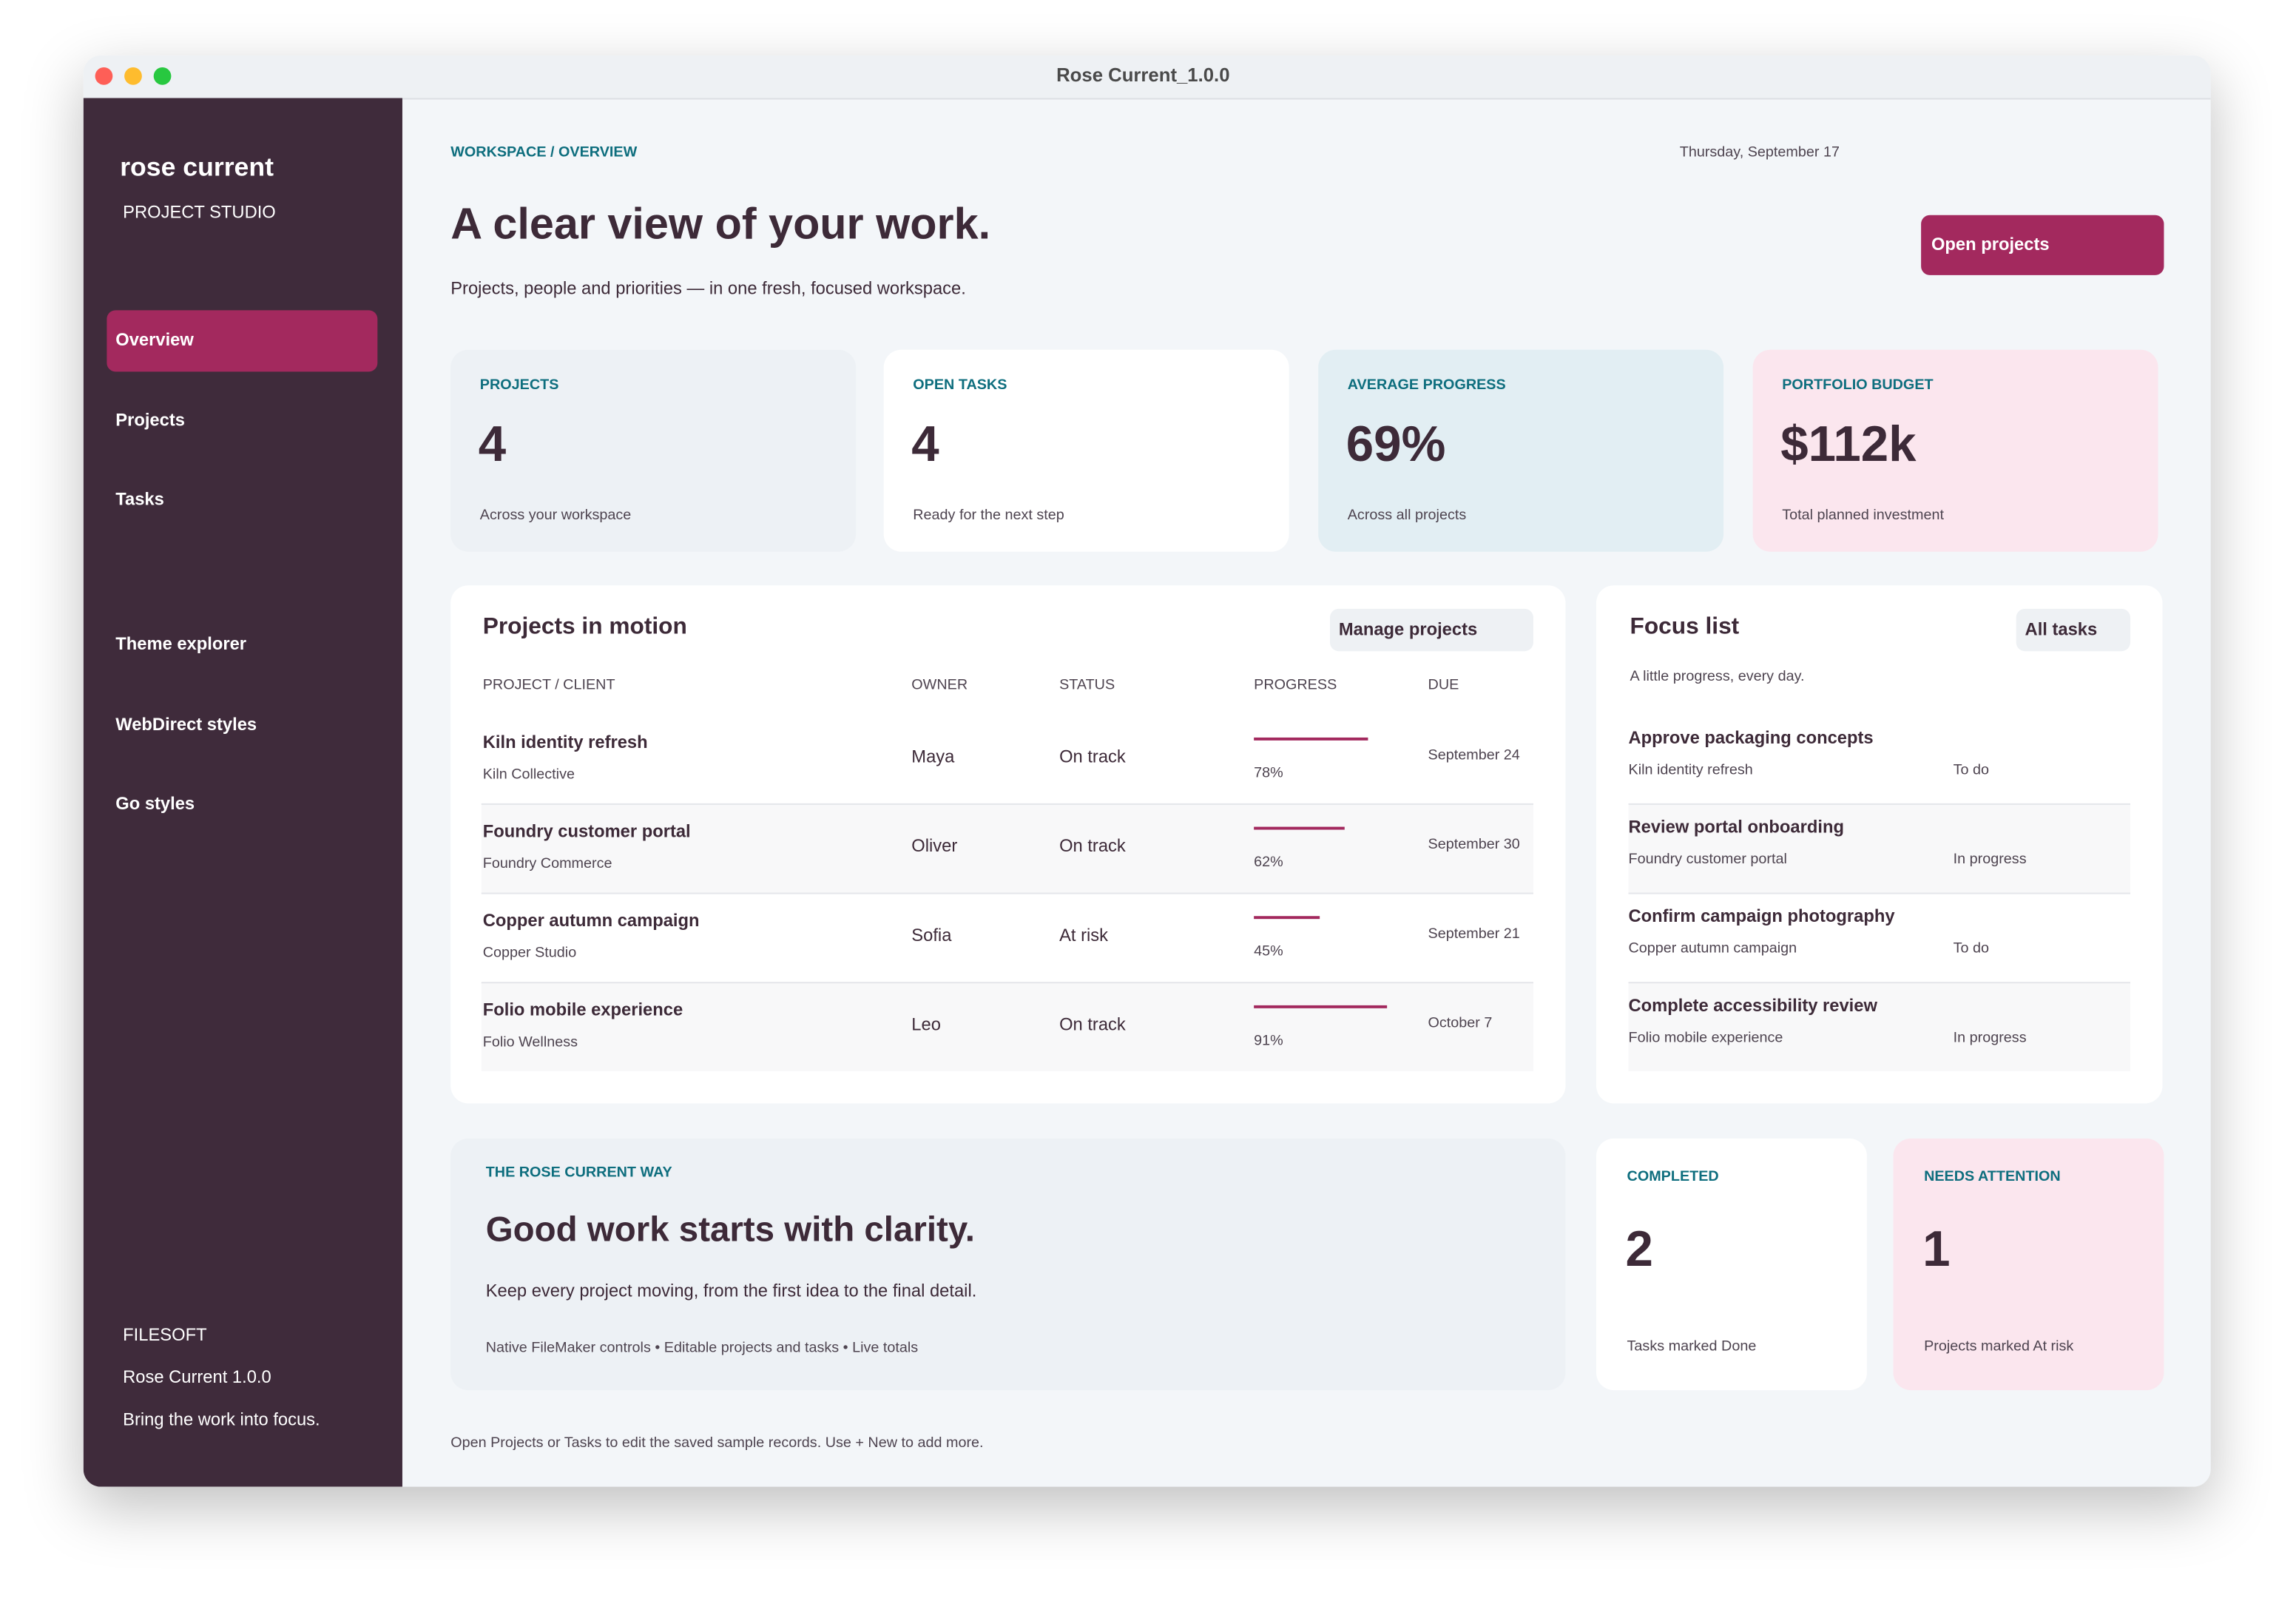 Image resolution: width=2296 pixels, height=1598 pixels. I want to click on date: Thursday, September 17, so click(1759, 152).